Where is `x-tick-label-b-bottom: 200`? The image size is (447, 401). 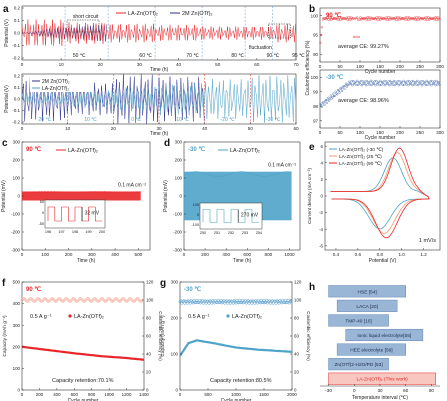
x-tick-label-b-bottom: 200 is located at coordinates (400, 132).